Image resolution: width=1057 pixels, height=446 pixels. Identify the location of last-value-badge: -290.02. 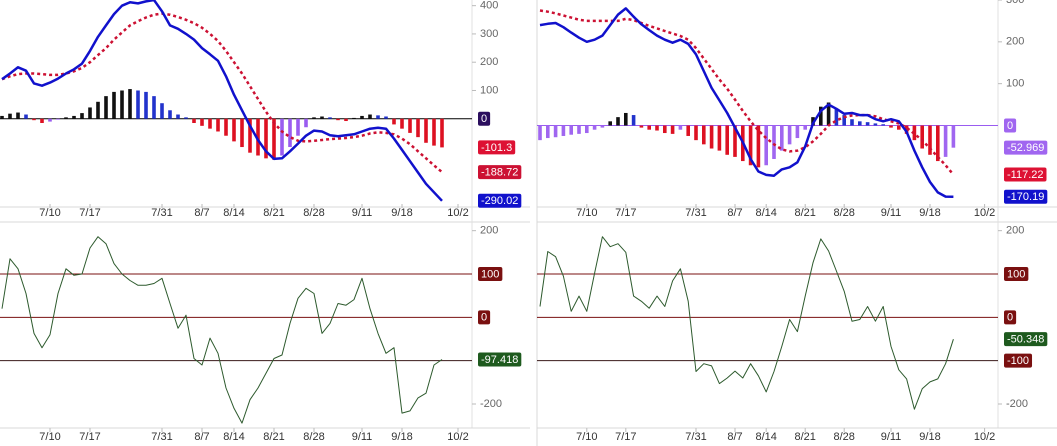
(499, 201).